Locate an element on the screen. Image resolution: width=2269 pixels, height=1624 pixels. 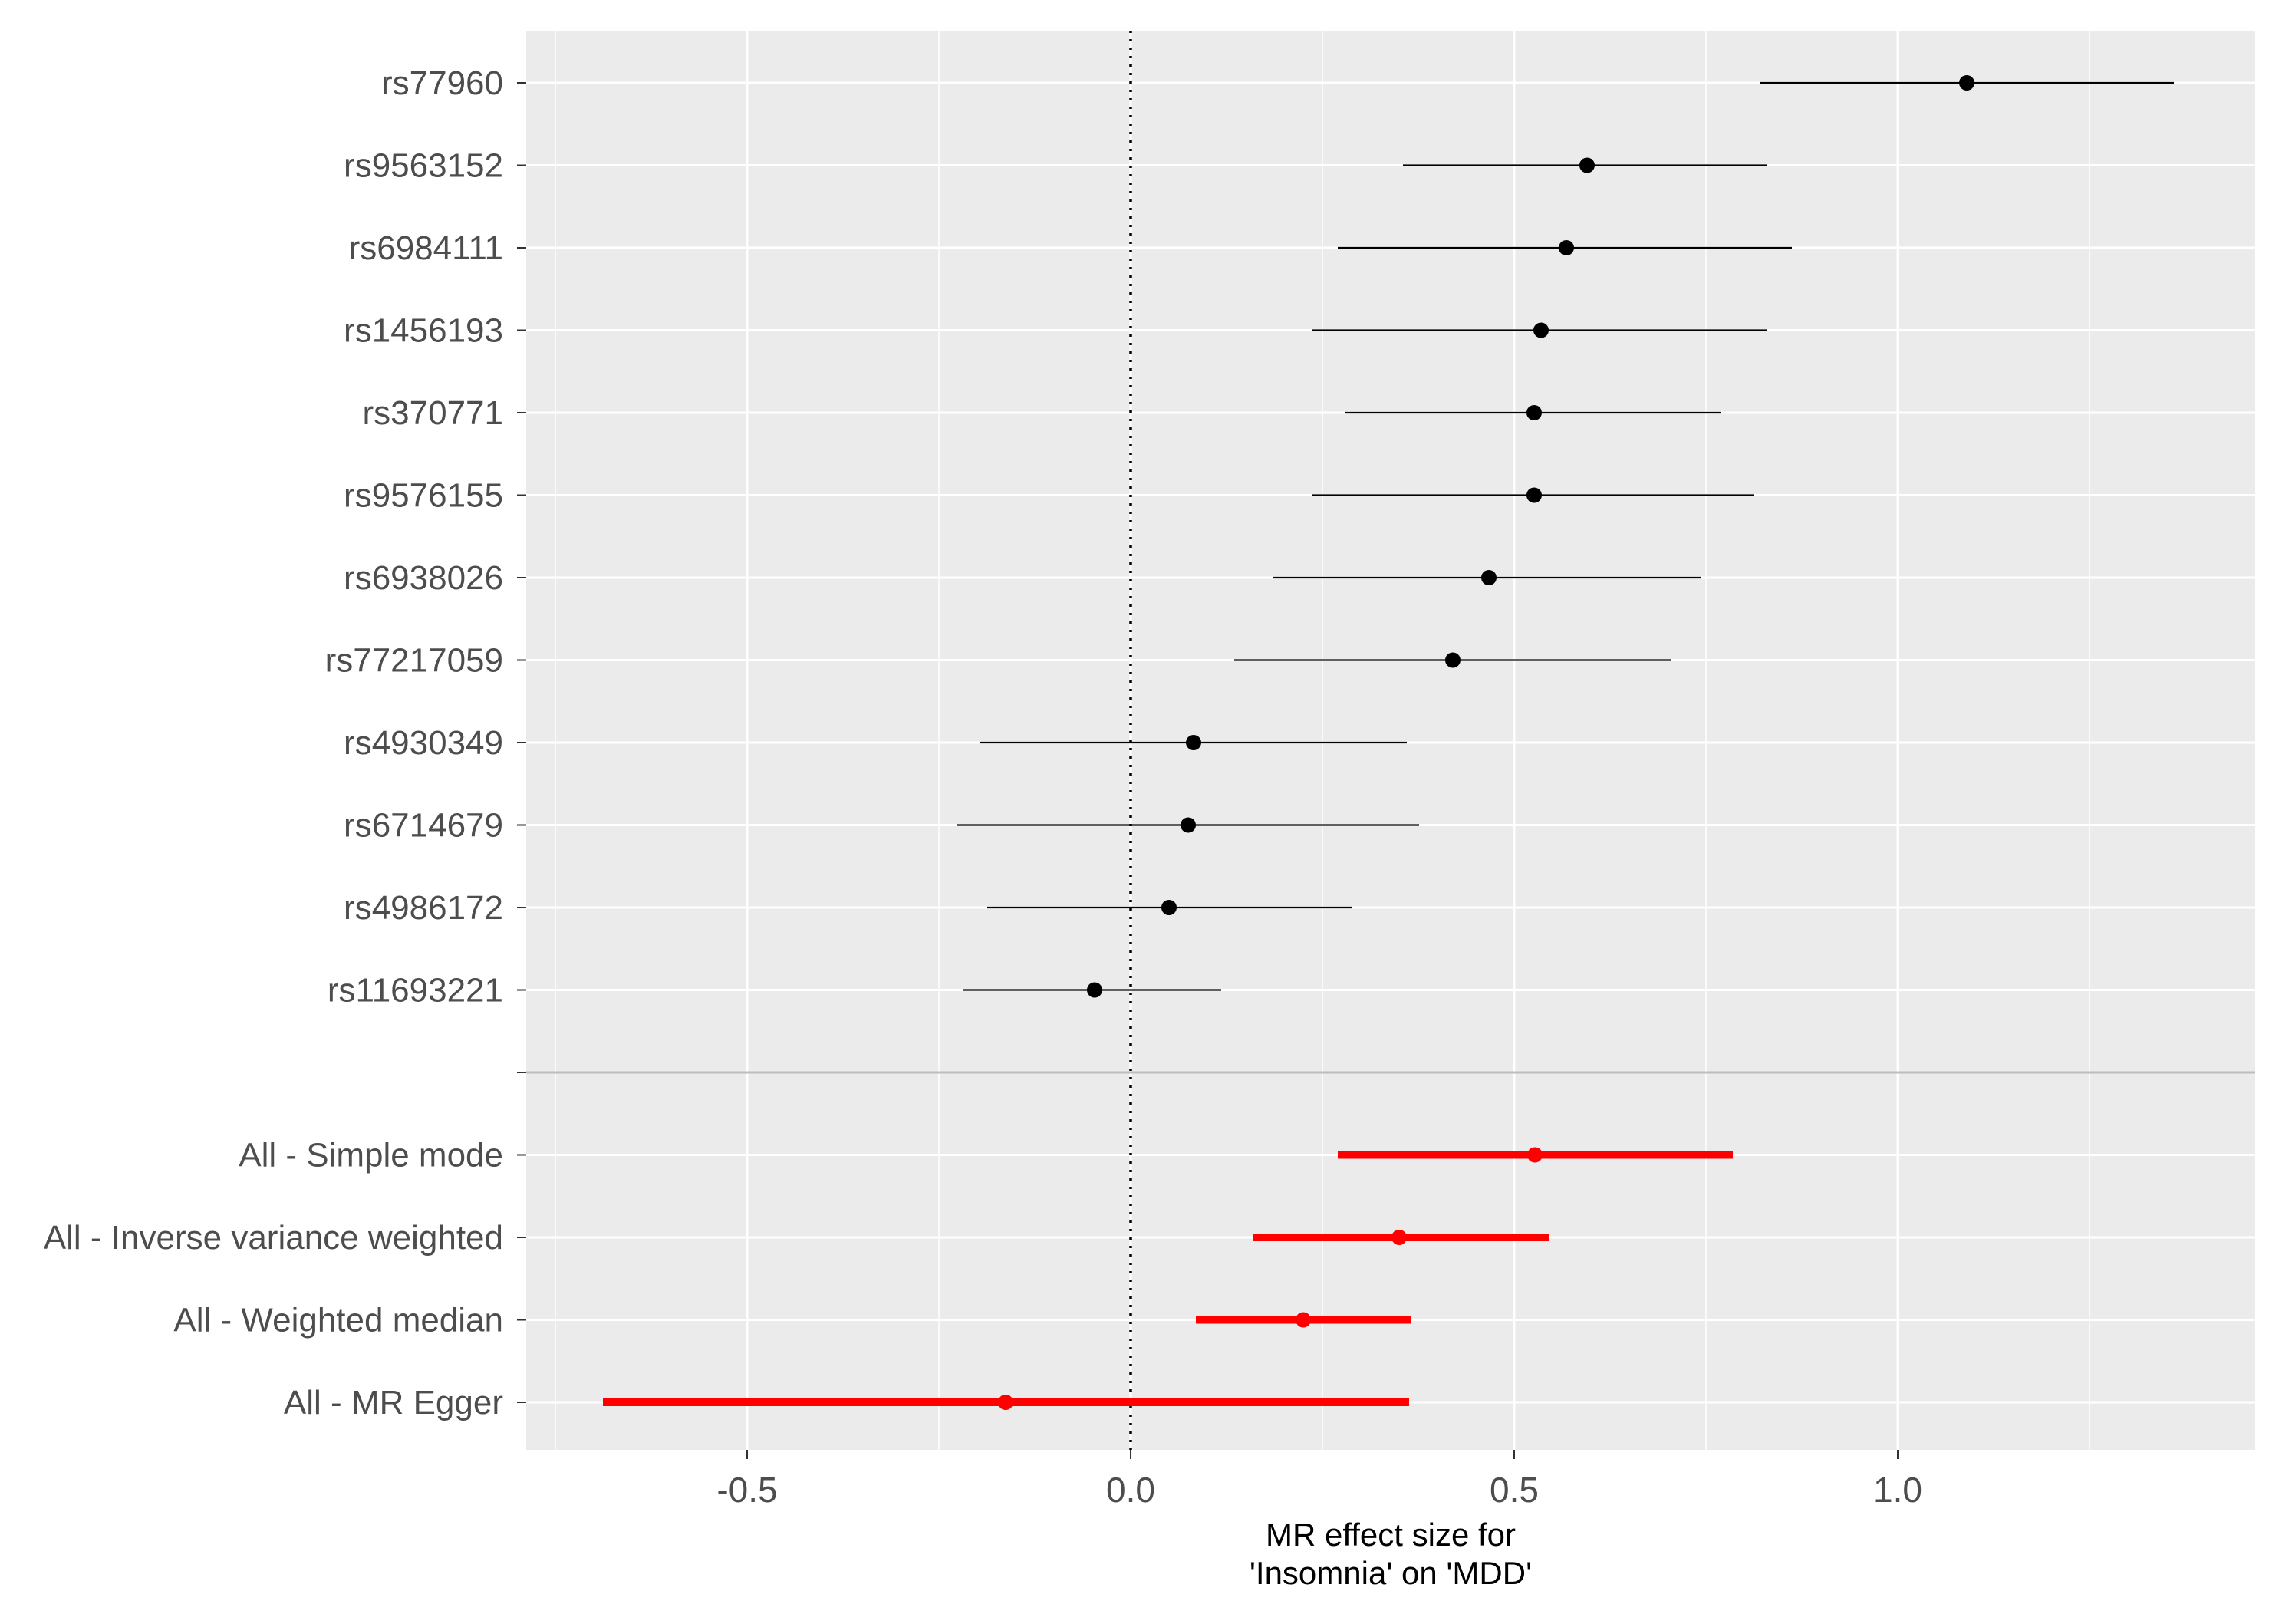
snp-label: rs370771 is located at coordinates (433, 413).